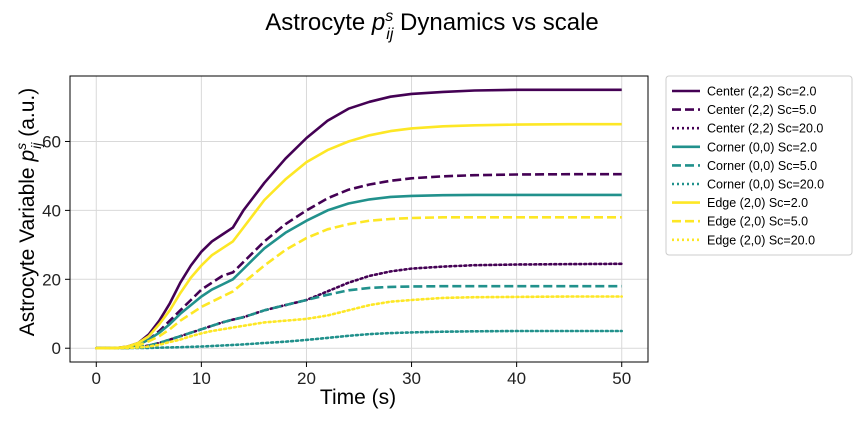  Describe the element at coordinates (358, 397) in the screenshot. I see `x-axis-label: Time (s)` at that location.